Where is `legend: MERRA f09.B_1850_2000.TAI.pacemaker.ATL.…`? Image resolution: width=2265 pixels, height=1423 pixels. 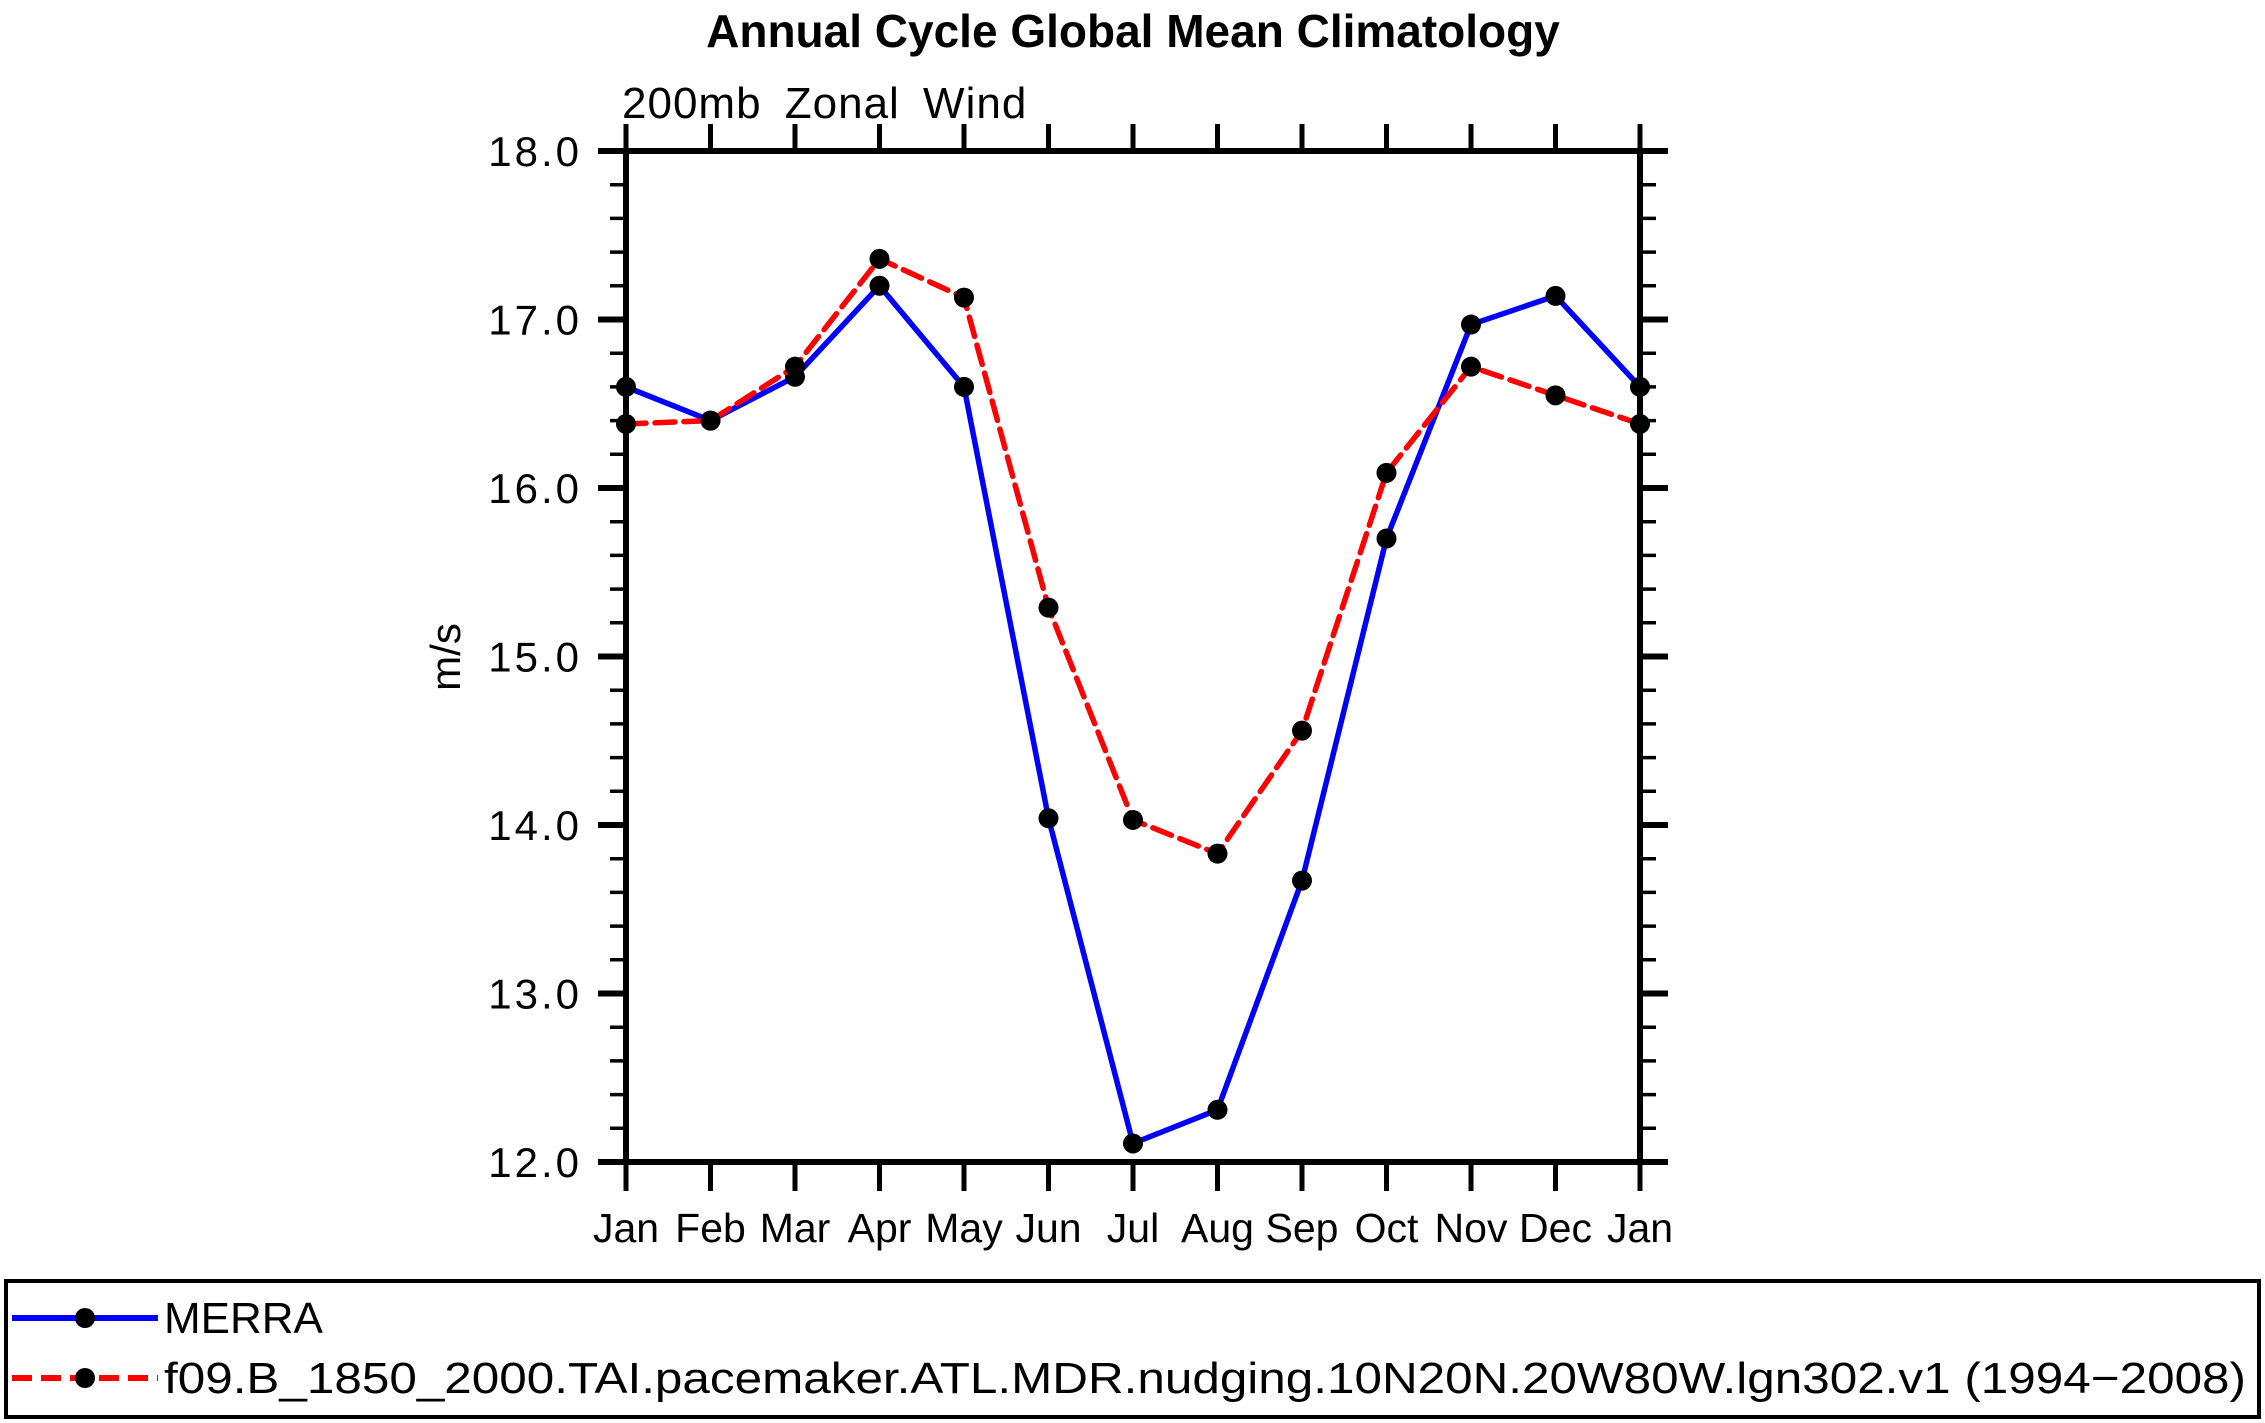 legend: MERRA f09.B_1850_2000.TAI.pacemaker.ATL.… is located at coordinates (1132, 1349).